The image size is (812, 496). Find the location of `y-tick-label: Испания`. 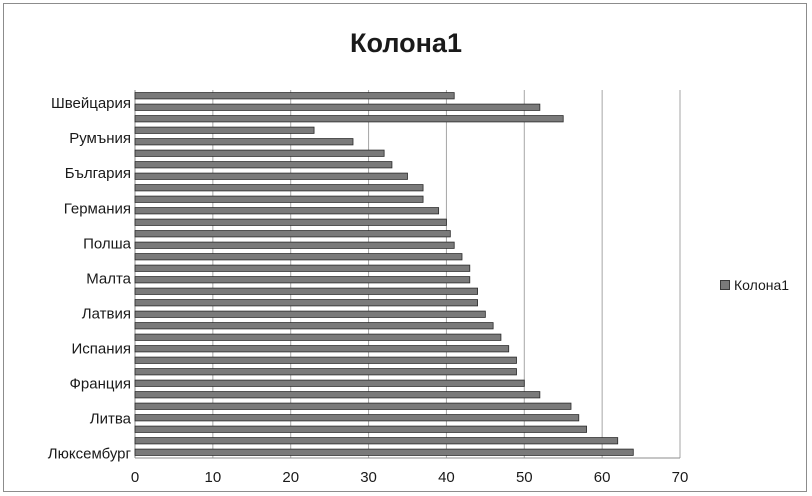

y-tick-label: Испания is located at coordinates (101, 348).